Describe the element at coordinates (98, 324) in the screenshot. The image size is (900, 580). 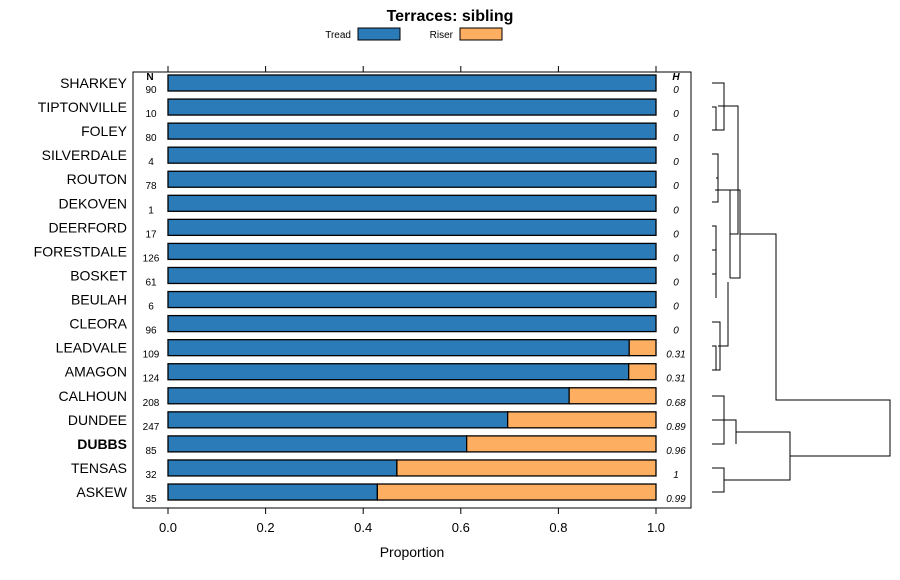
I see `row-label: CLEORA` at that location.